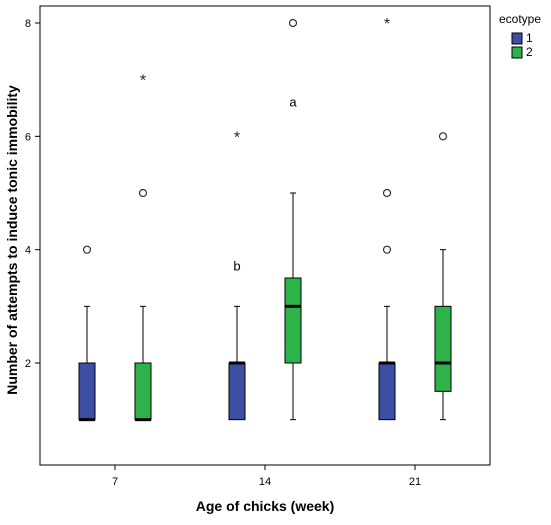  I want to click on y-tick-label: 6, so click(28, 137).